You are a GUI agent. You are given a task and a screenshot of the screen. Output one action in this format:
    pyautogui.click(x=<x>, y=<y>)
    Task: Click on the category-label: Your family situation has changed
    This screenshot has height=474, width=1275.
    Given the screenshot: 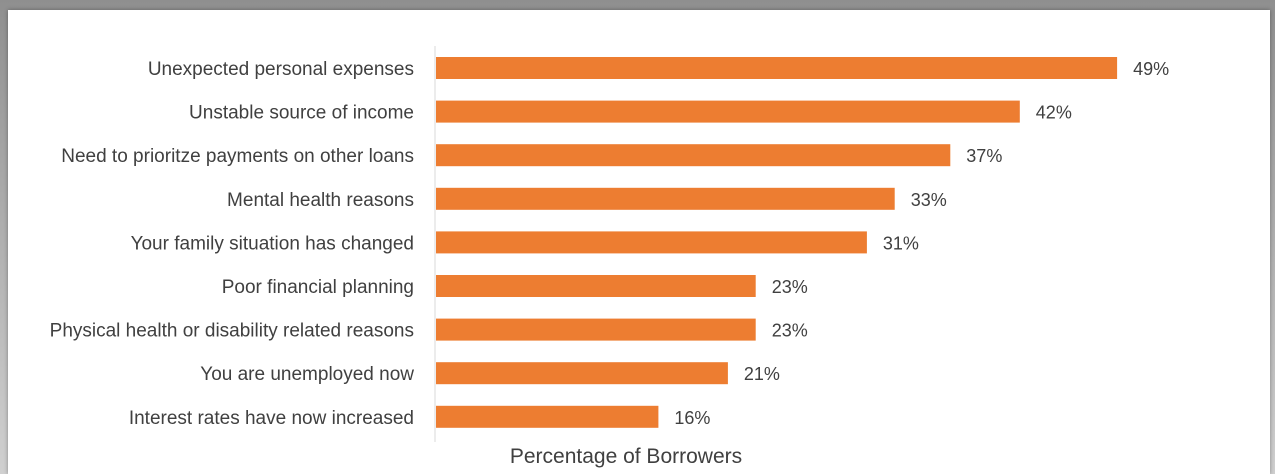 What is the action you would take?
    pyautogui.click(x=272, y=243)
    